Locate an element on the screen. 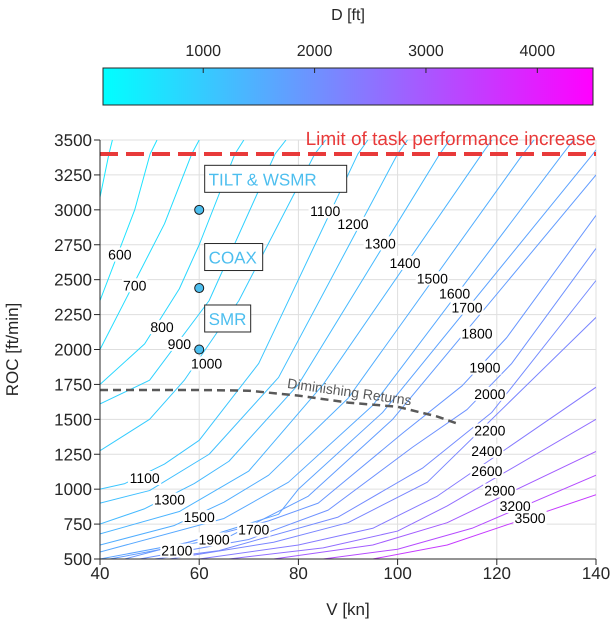 This screenshot has height=629, width=611. color-bar-title: D [ft] is located at coordinates (348, 15).